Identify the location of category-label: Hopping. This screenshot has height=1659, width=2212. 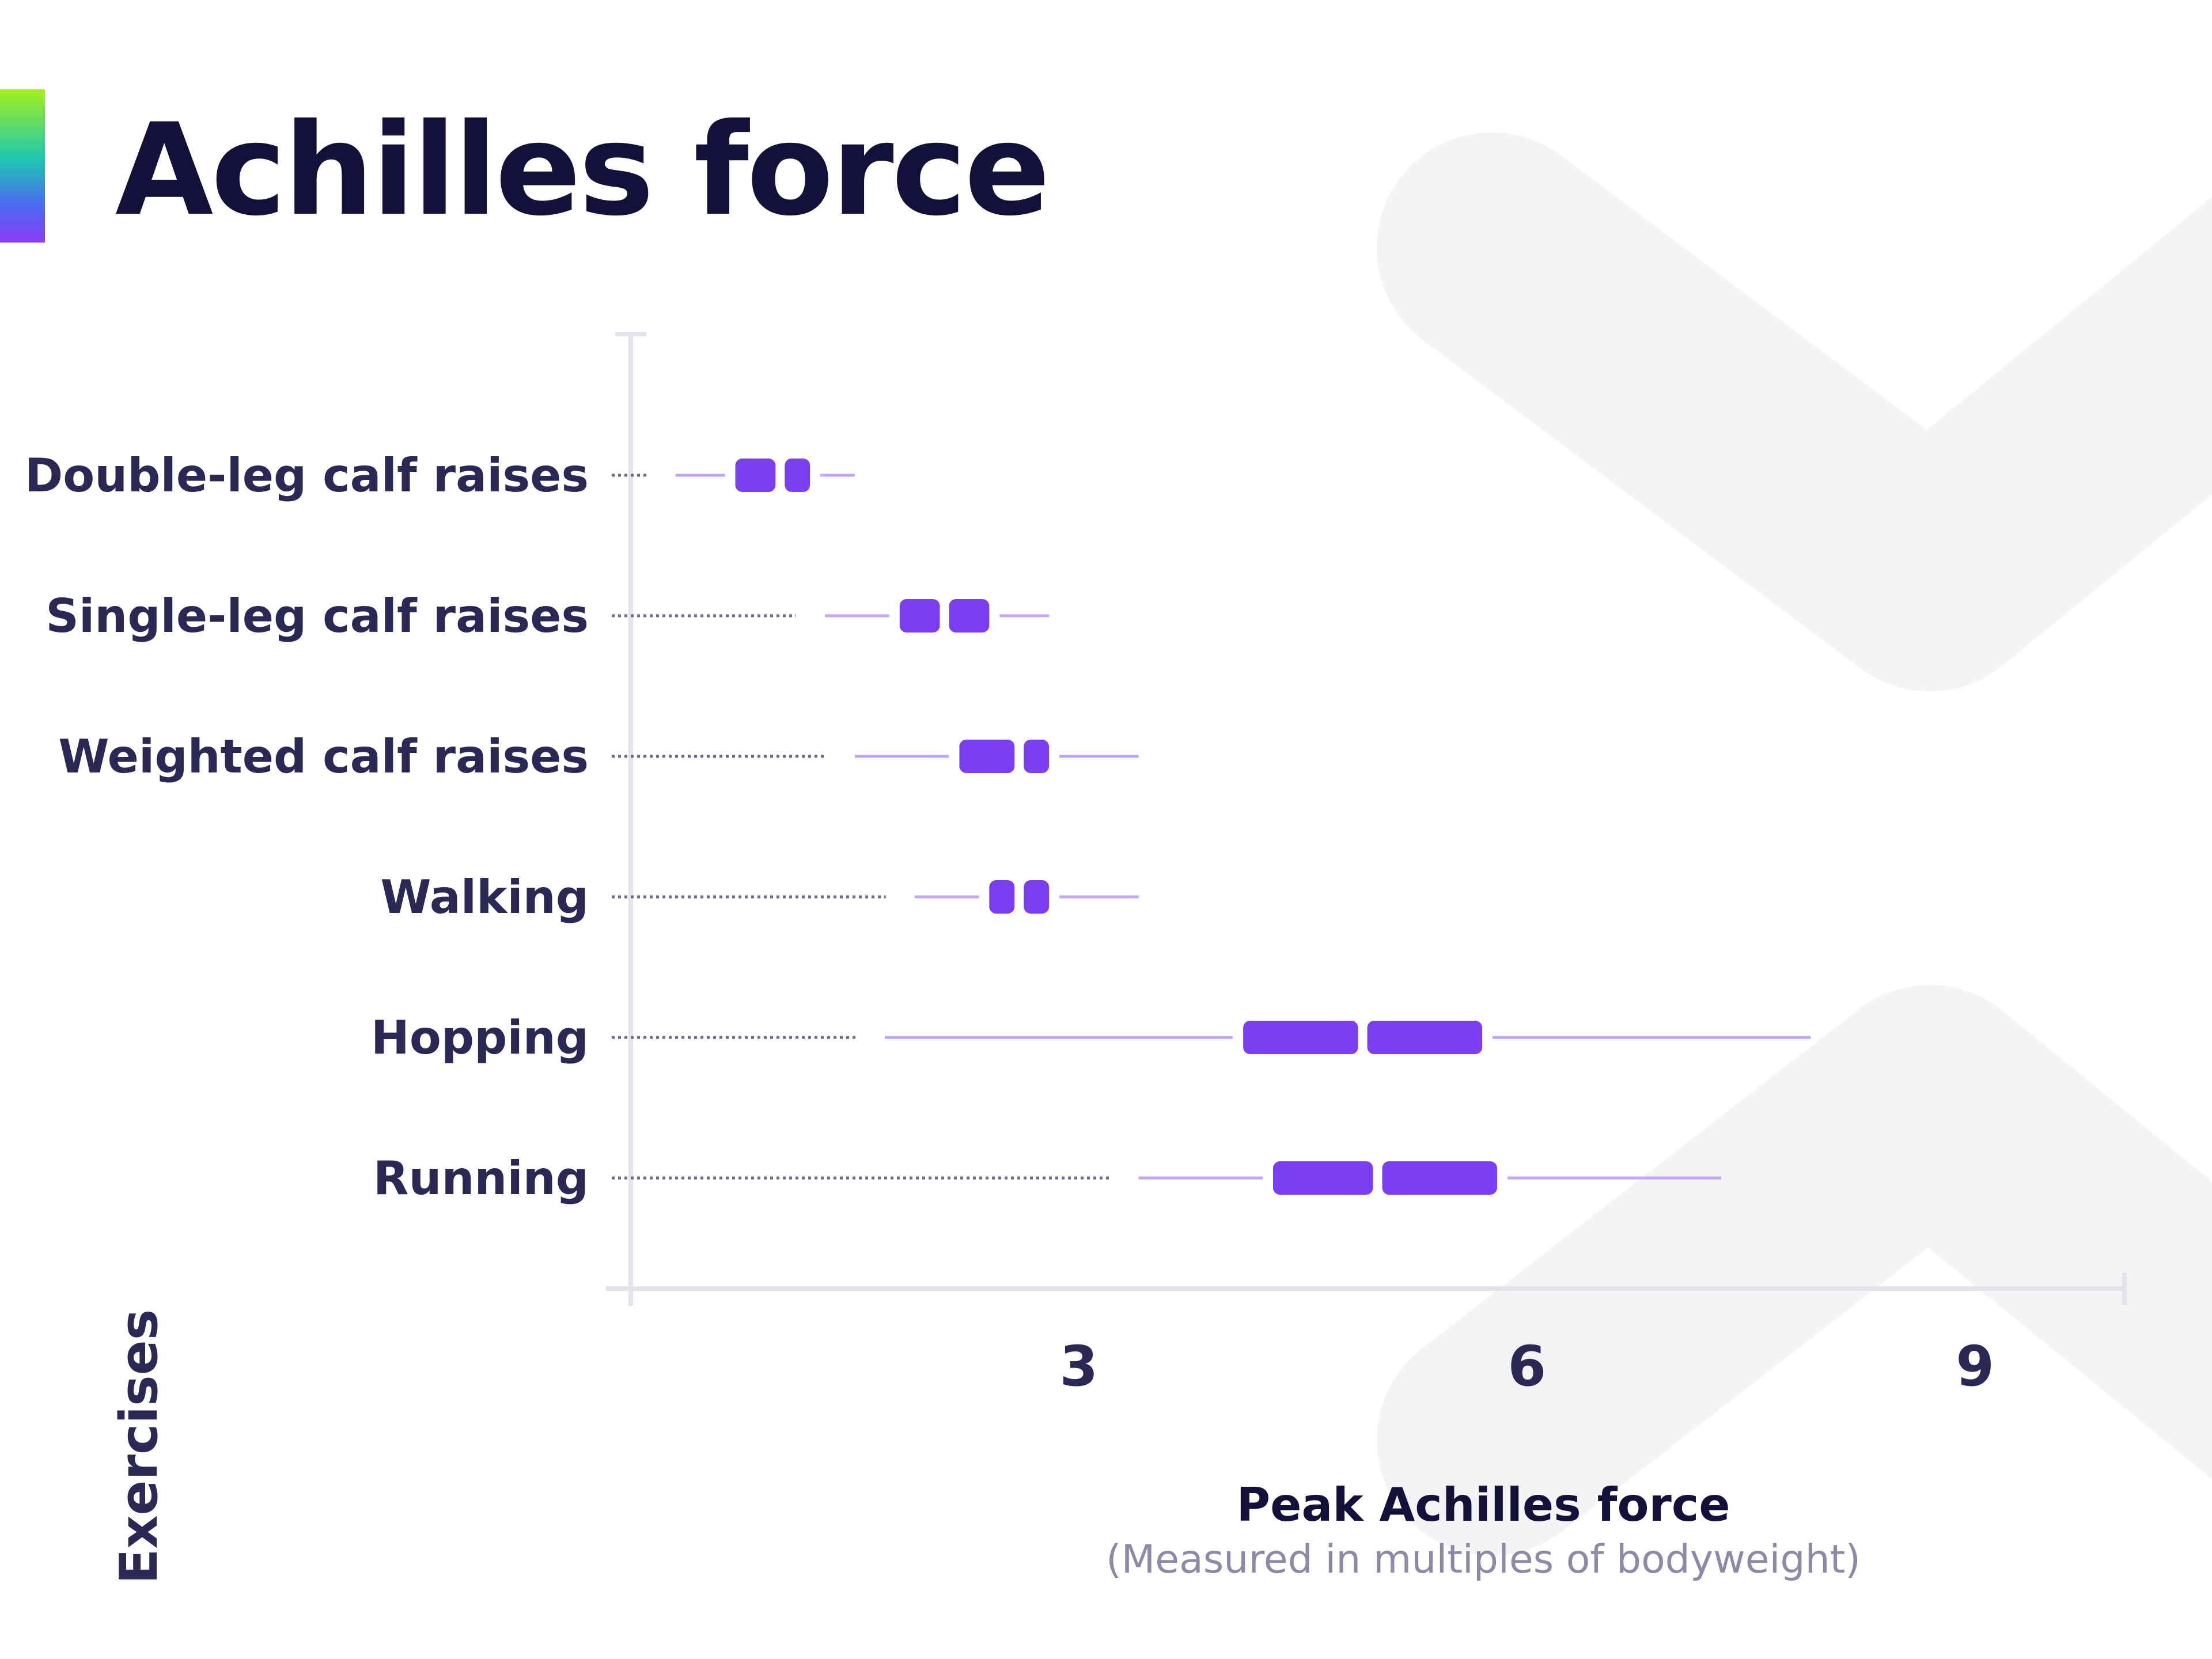
(480, 1038).